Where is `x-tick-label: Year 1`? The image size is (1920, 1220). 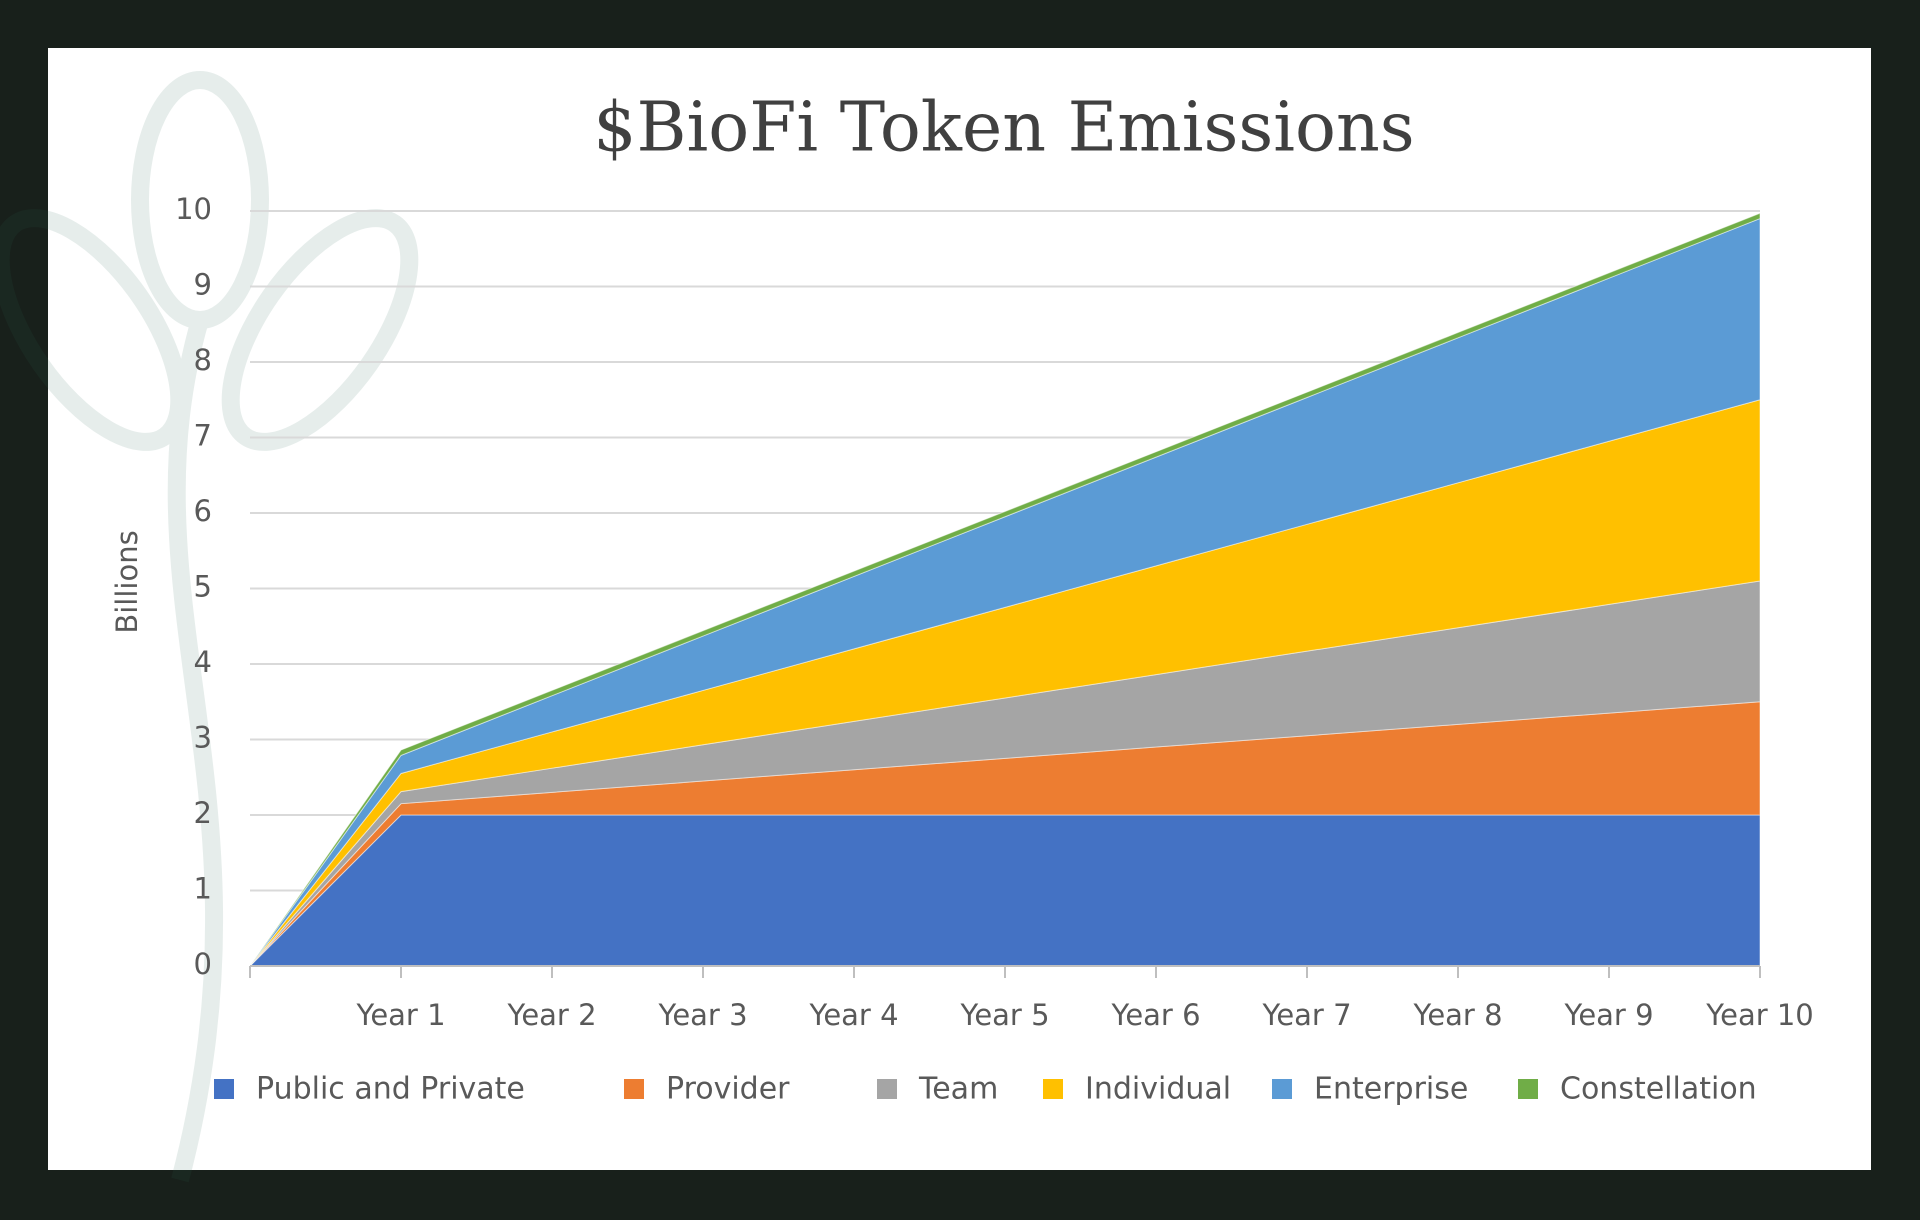 x-tick-label: Year 1 is located at coordinates (400, 1015).